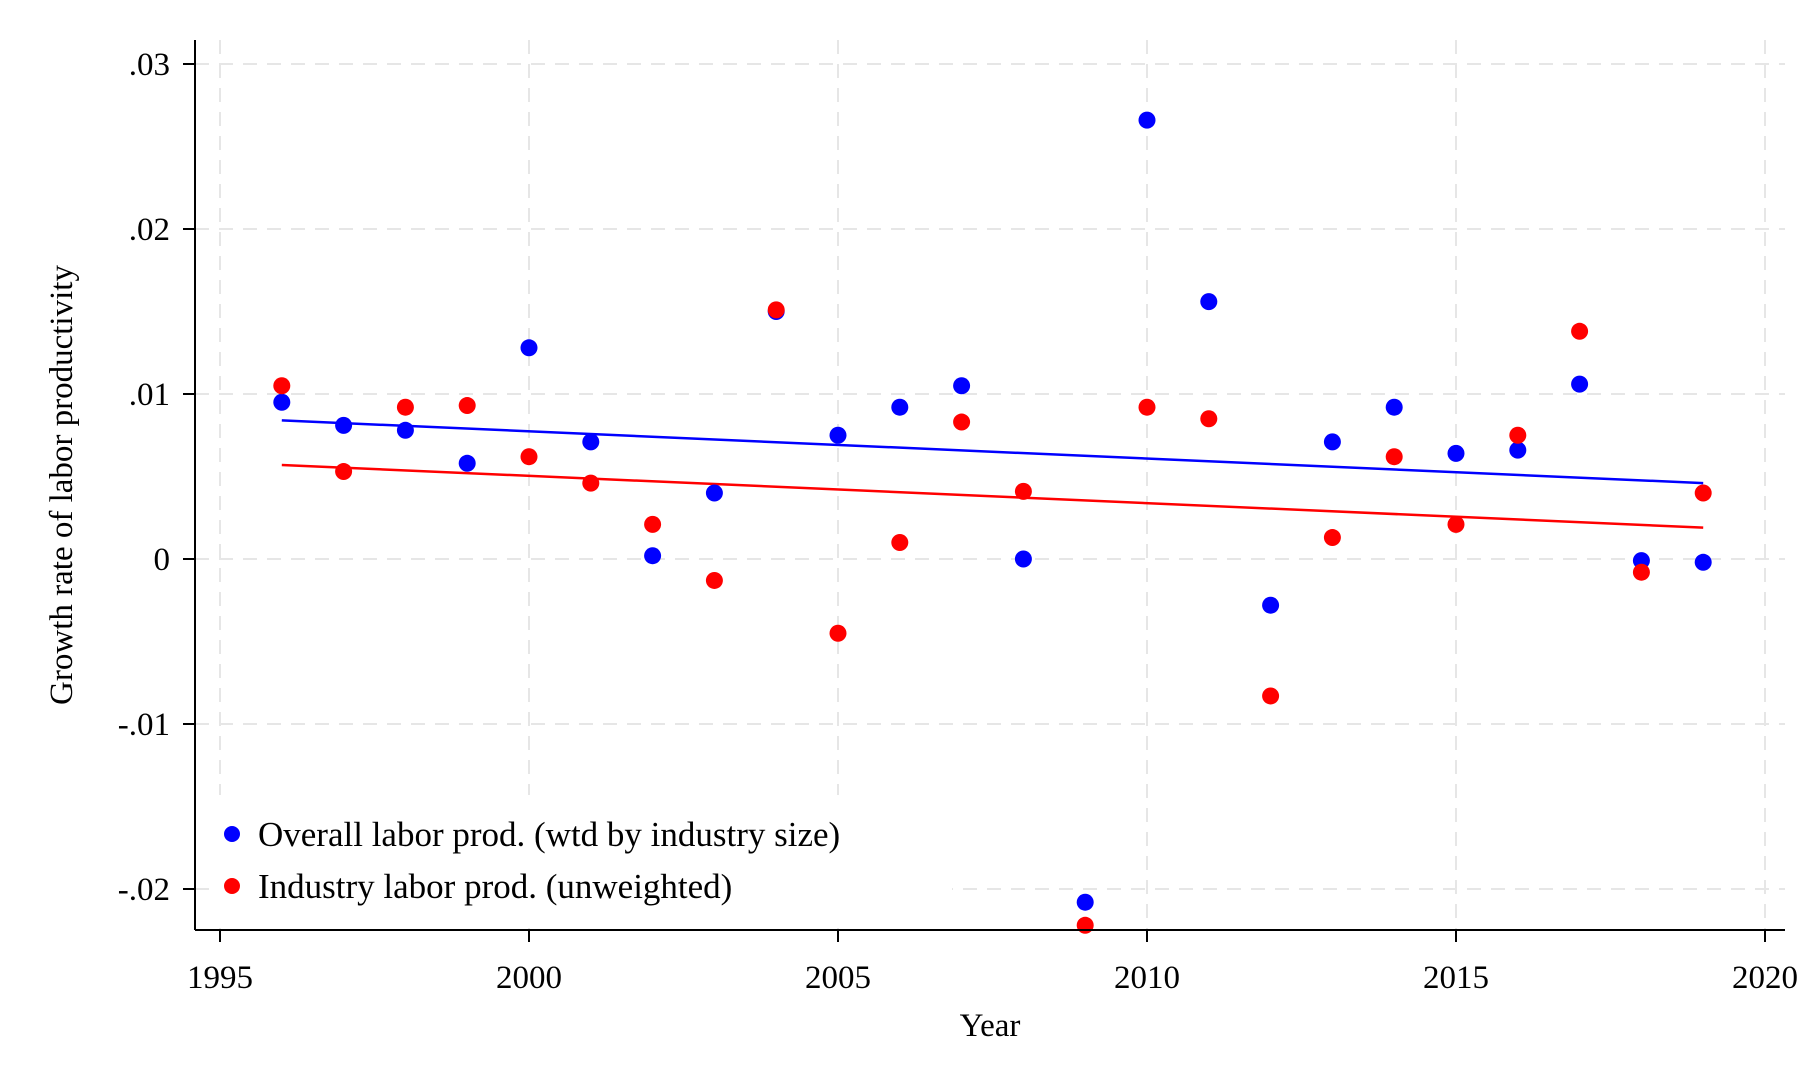 The width and height of the screenshot is (1814, 1088). I want to click on x-tick-label: 2020, so click(1765, 978).